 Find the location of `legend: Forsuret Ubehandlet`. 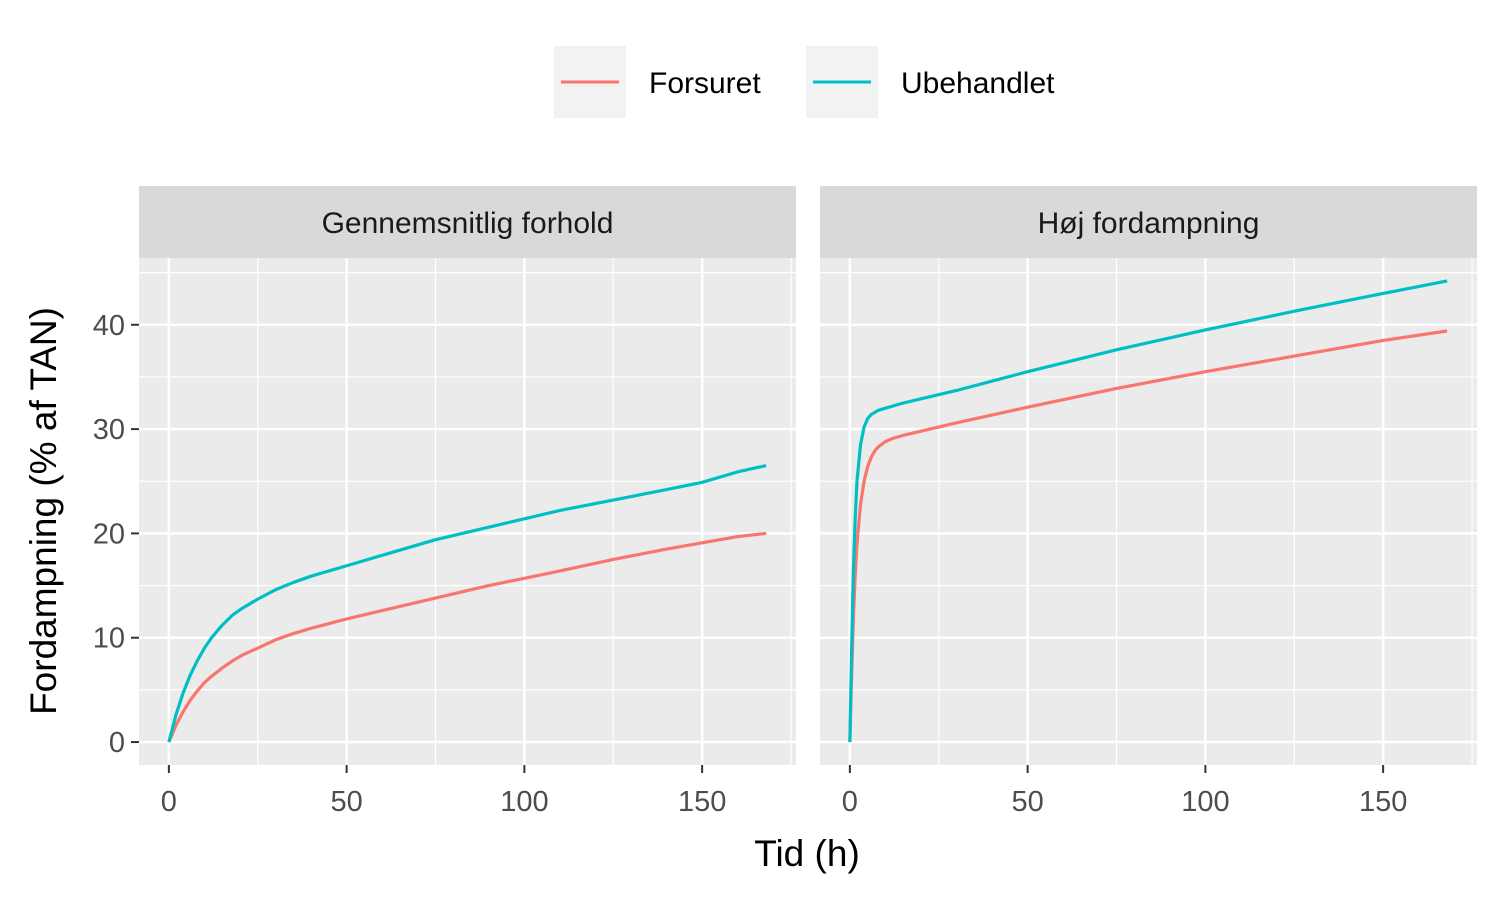

legend: Forsuret Ubehandlet is located at coordinates (804, 82).